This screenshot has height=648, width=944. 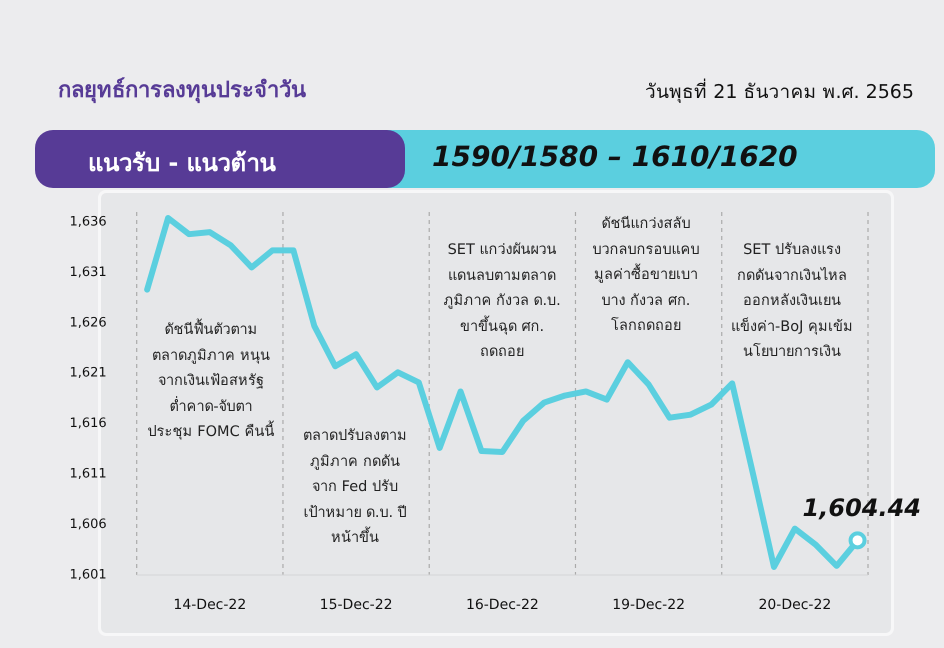 What do you see at coordinates (88, 322) in the screenshot?
I see `y-tick-label: 1,626` at bounding box center [88, 322].